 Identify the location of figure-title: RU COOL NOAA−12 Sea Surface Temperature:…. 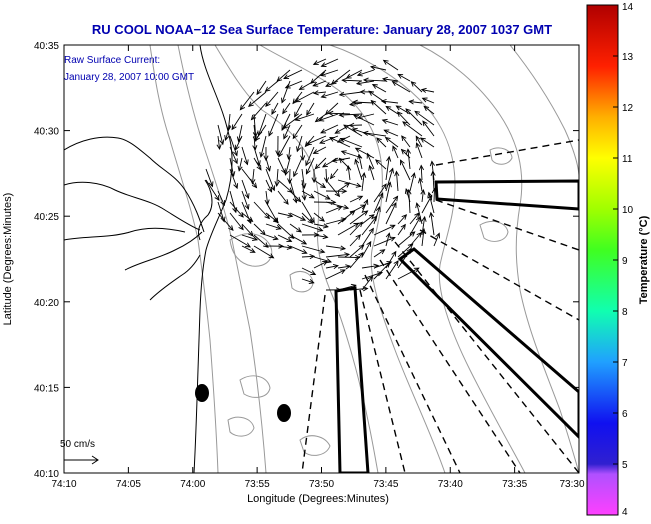
(322, 29).